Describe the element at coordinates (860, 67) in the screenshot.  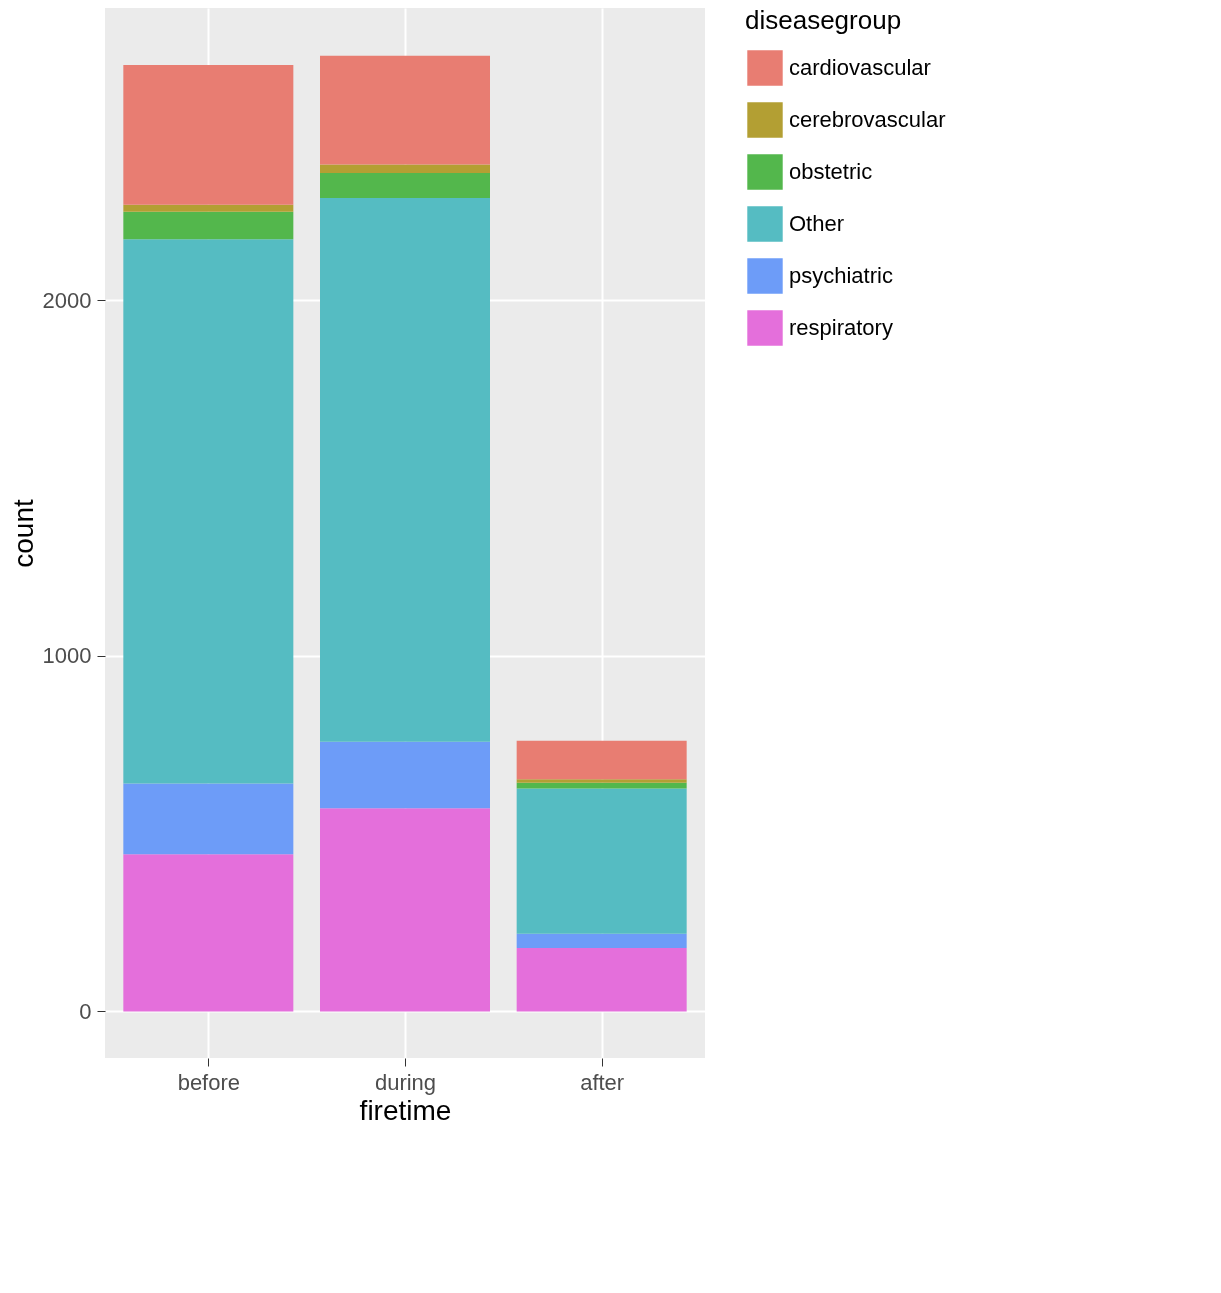
I see `legend-label: cardiovascular` at that location.